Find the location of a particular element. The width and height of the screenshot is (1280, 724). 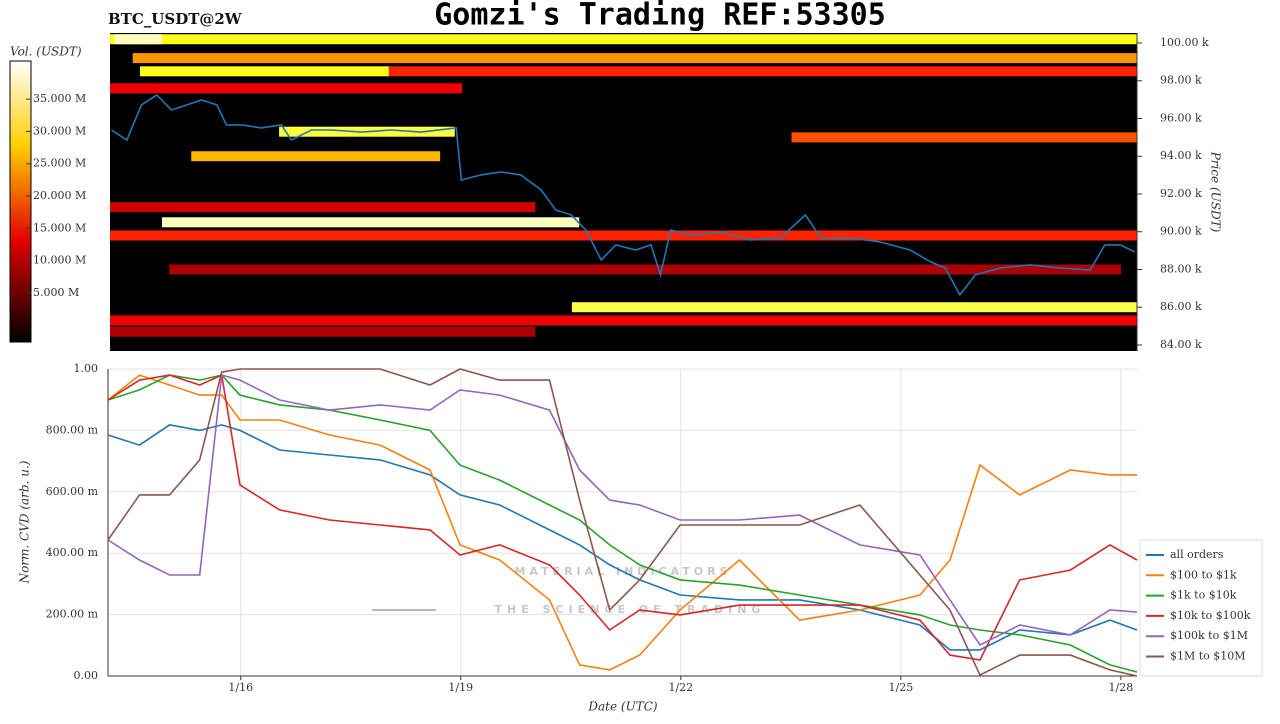

y-tick-label: 94.00 k is located at coordinates (1181, 155).